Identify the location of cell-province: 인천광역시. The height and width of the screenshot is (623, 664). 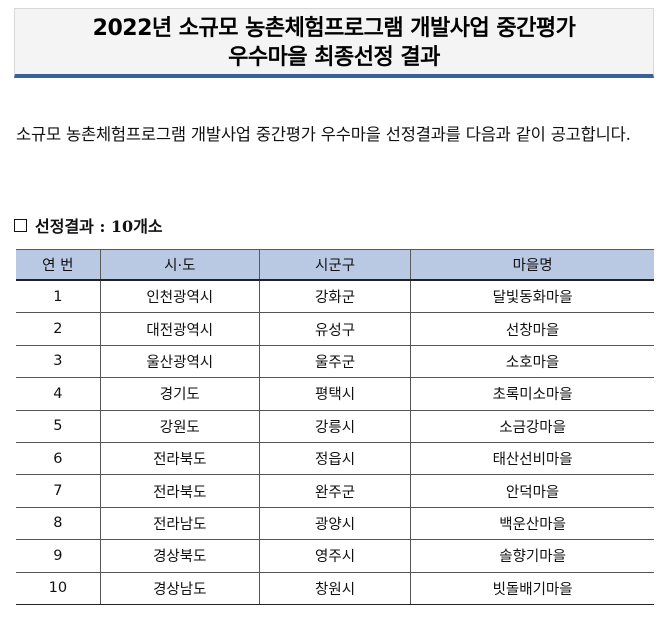
(180, 297).